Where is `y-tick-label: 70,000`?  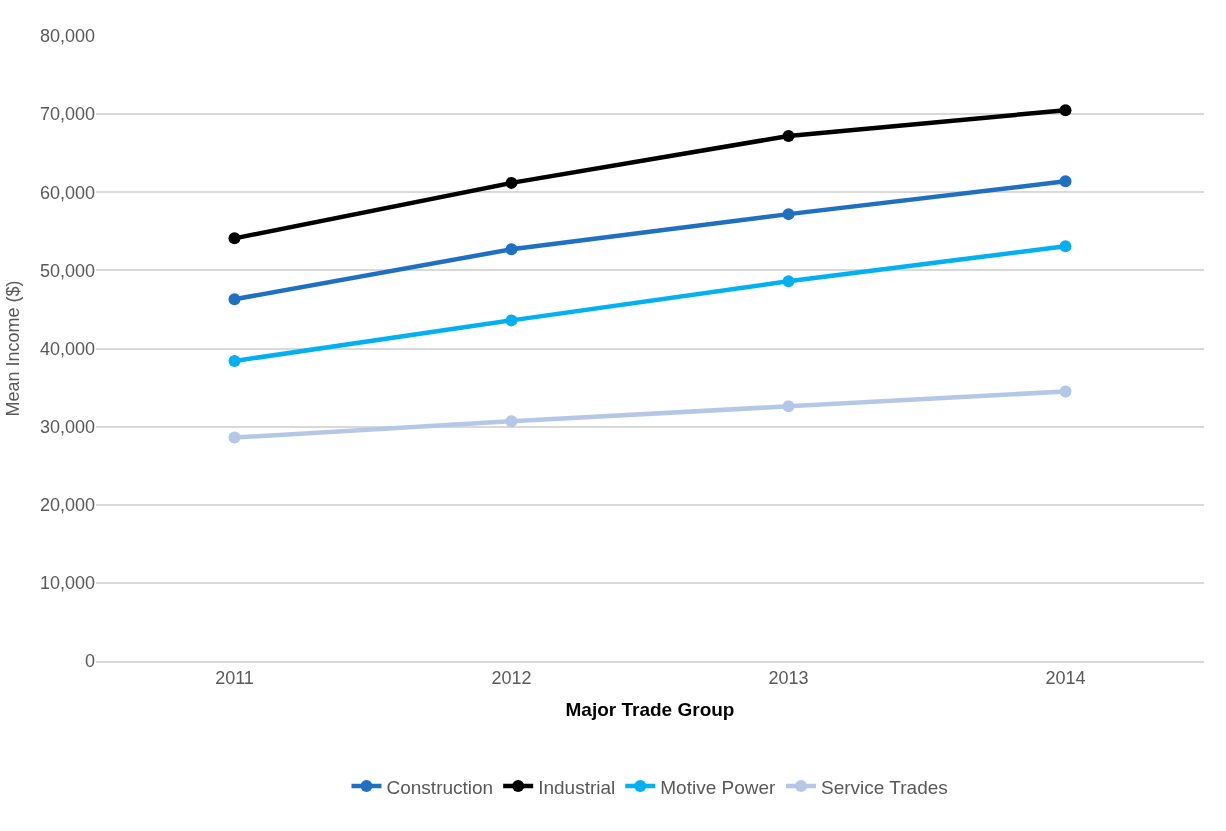 y-tick-label: 70,000 is located at coordinates (67, 114).